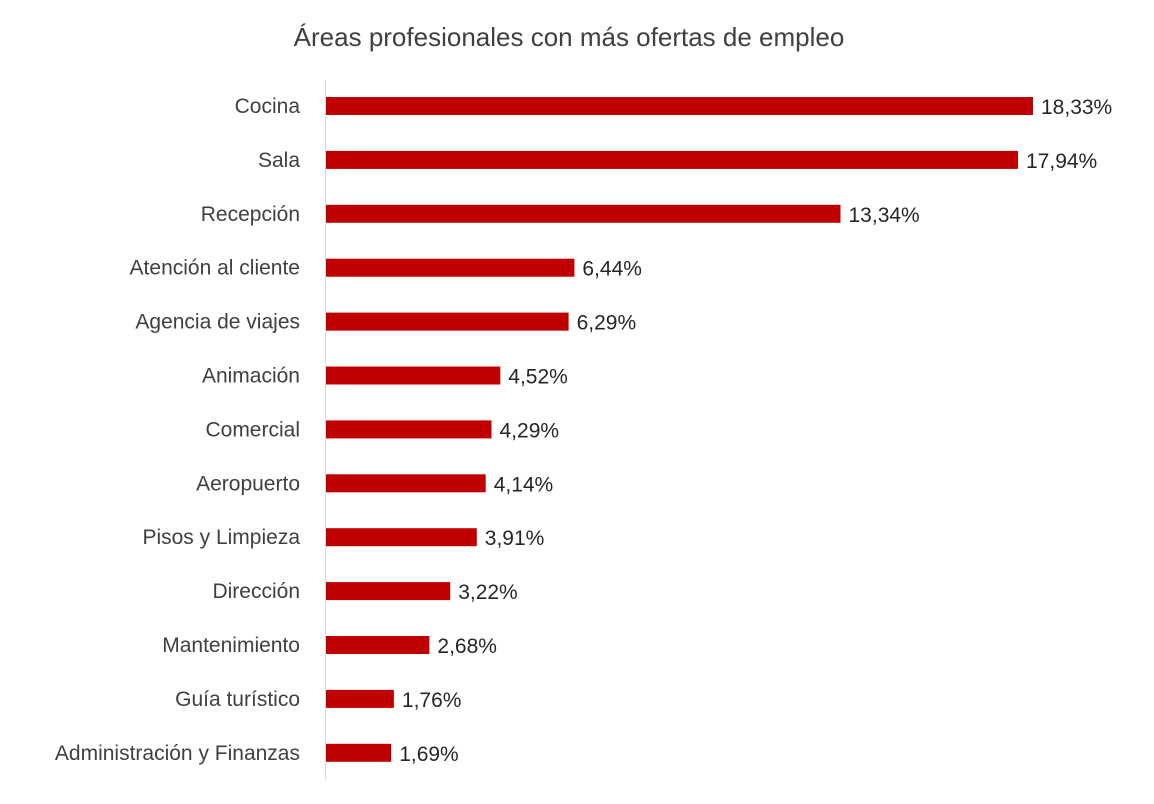 This screenshot has height=804, width=1154. I want to click on value-label-7: 4,14%, so click(524, 484).